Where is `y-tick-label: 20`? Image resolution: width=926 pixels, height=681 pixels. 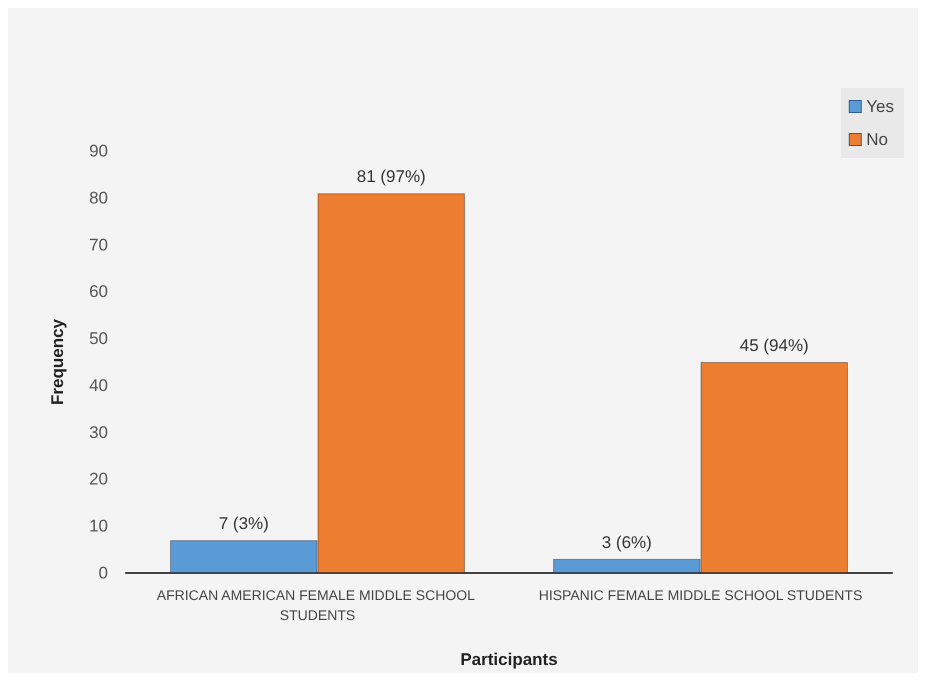 y-tick-label: 20 is located at coordinates (98, 479).